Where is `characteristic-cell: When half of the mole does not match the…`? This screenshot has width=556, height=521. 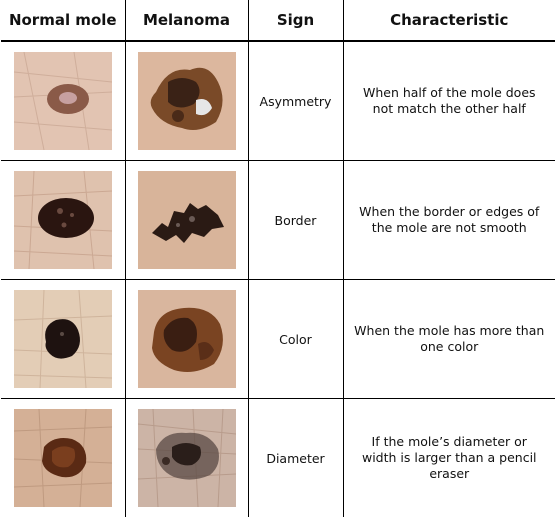
characteristic-cell: When half of the mole does not match the… is located at coordinates (448, 101).